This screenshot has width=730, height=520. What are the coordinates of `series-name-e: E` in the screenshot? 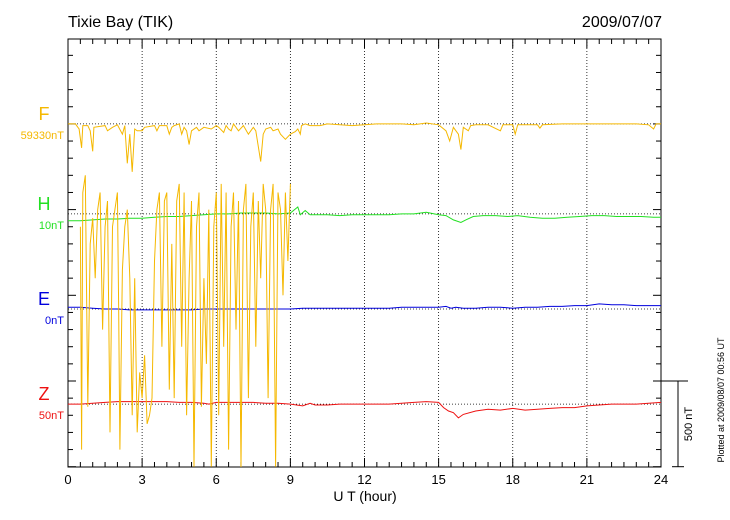 It's located at (44, 299).